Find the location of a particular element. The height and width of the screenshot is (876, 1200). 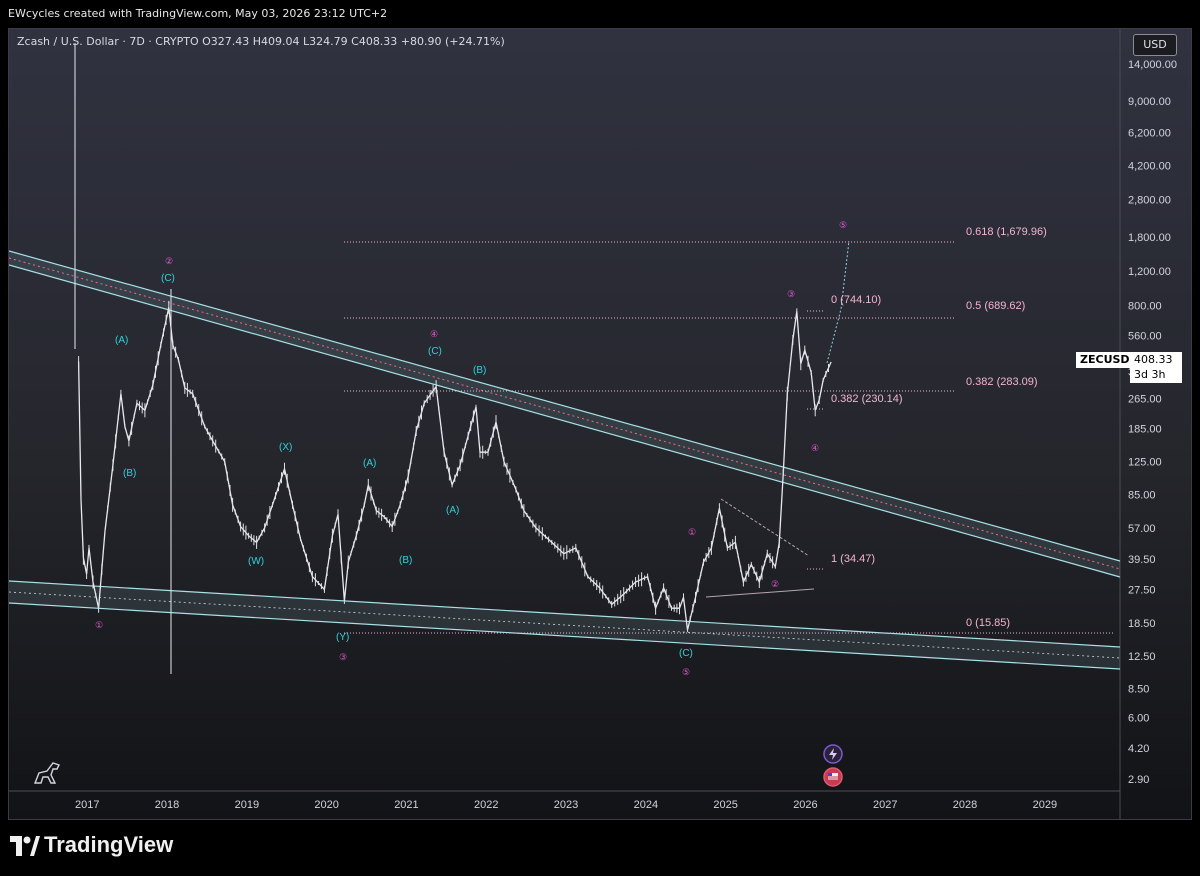

dino-icon is located at coordinates (46, 773).